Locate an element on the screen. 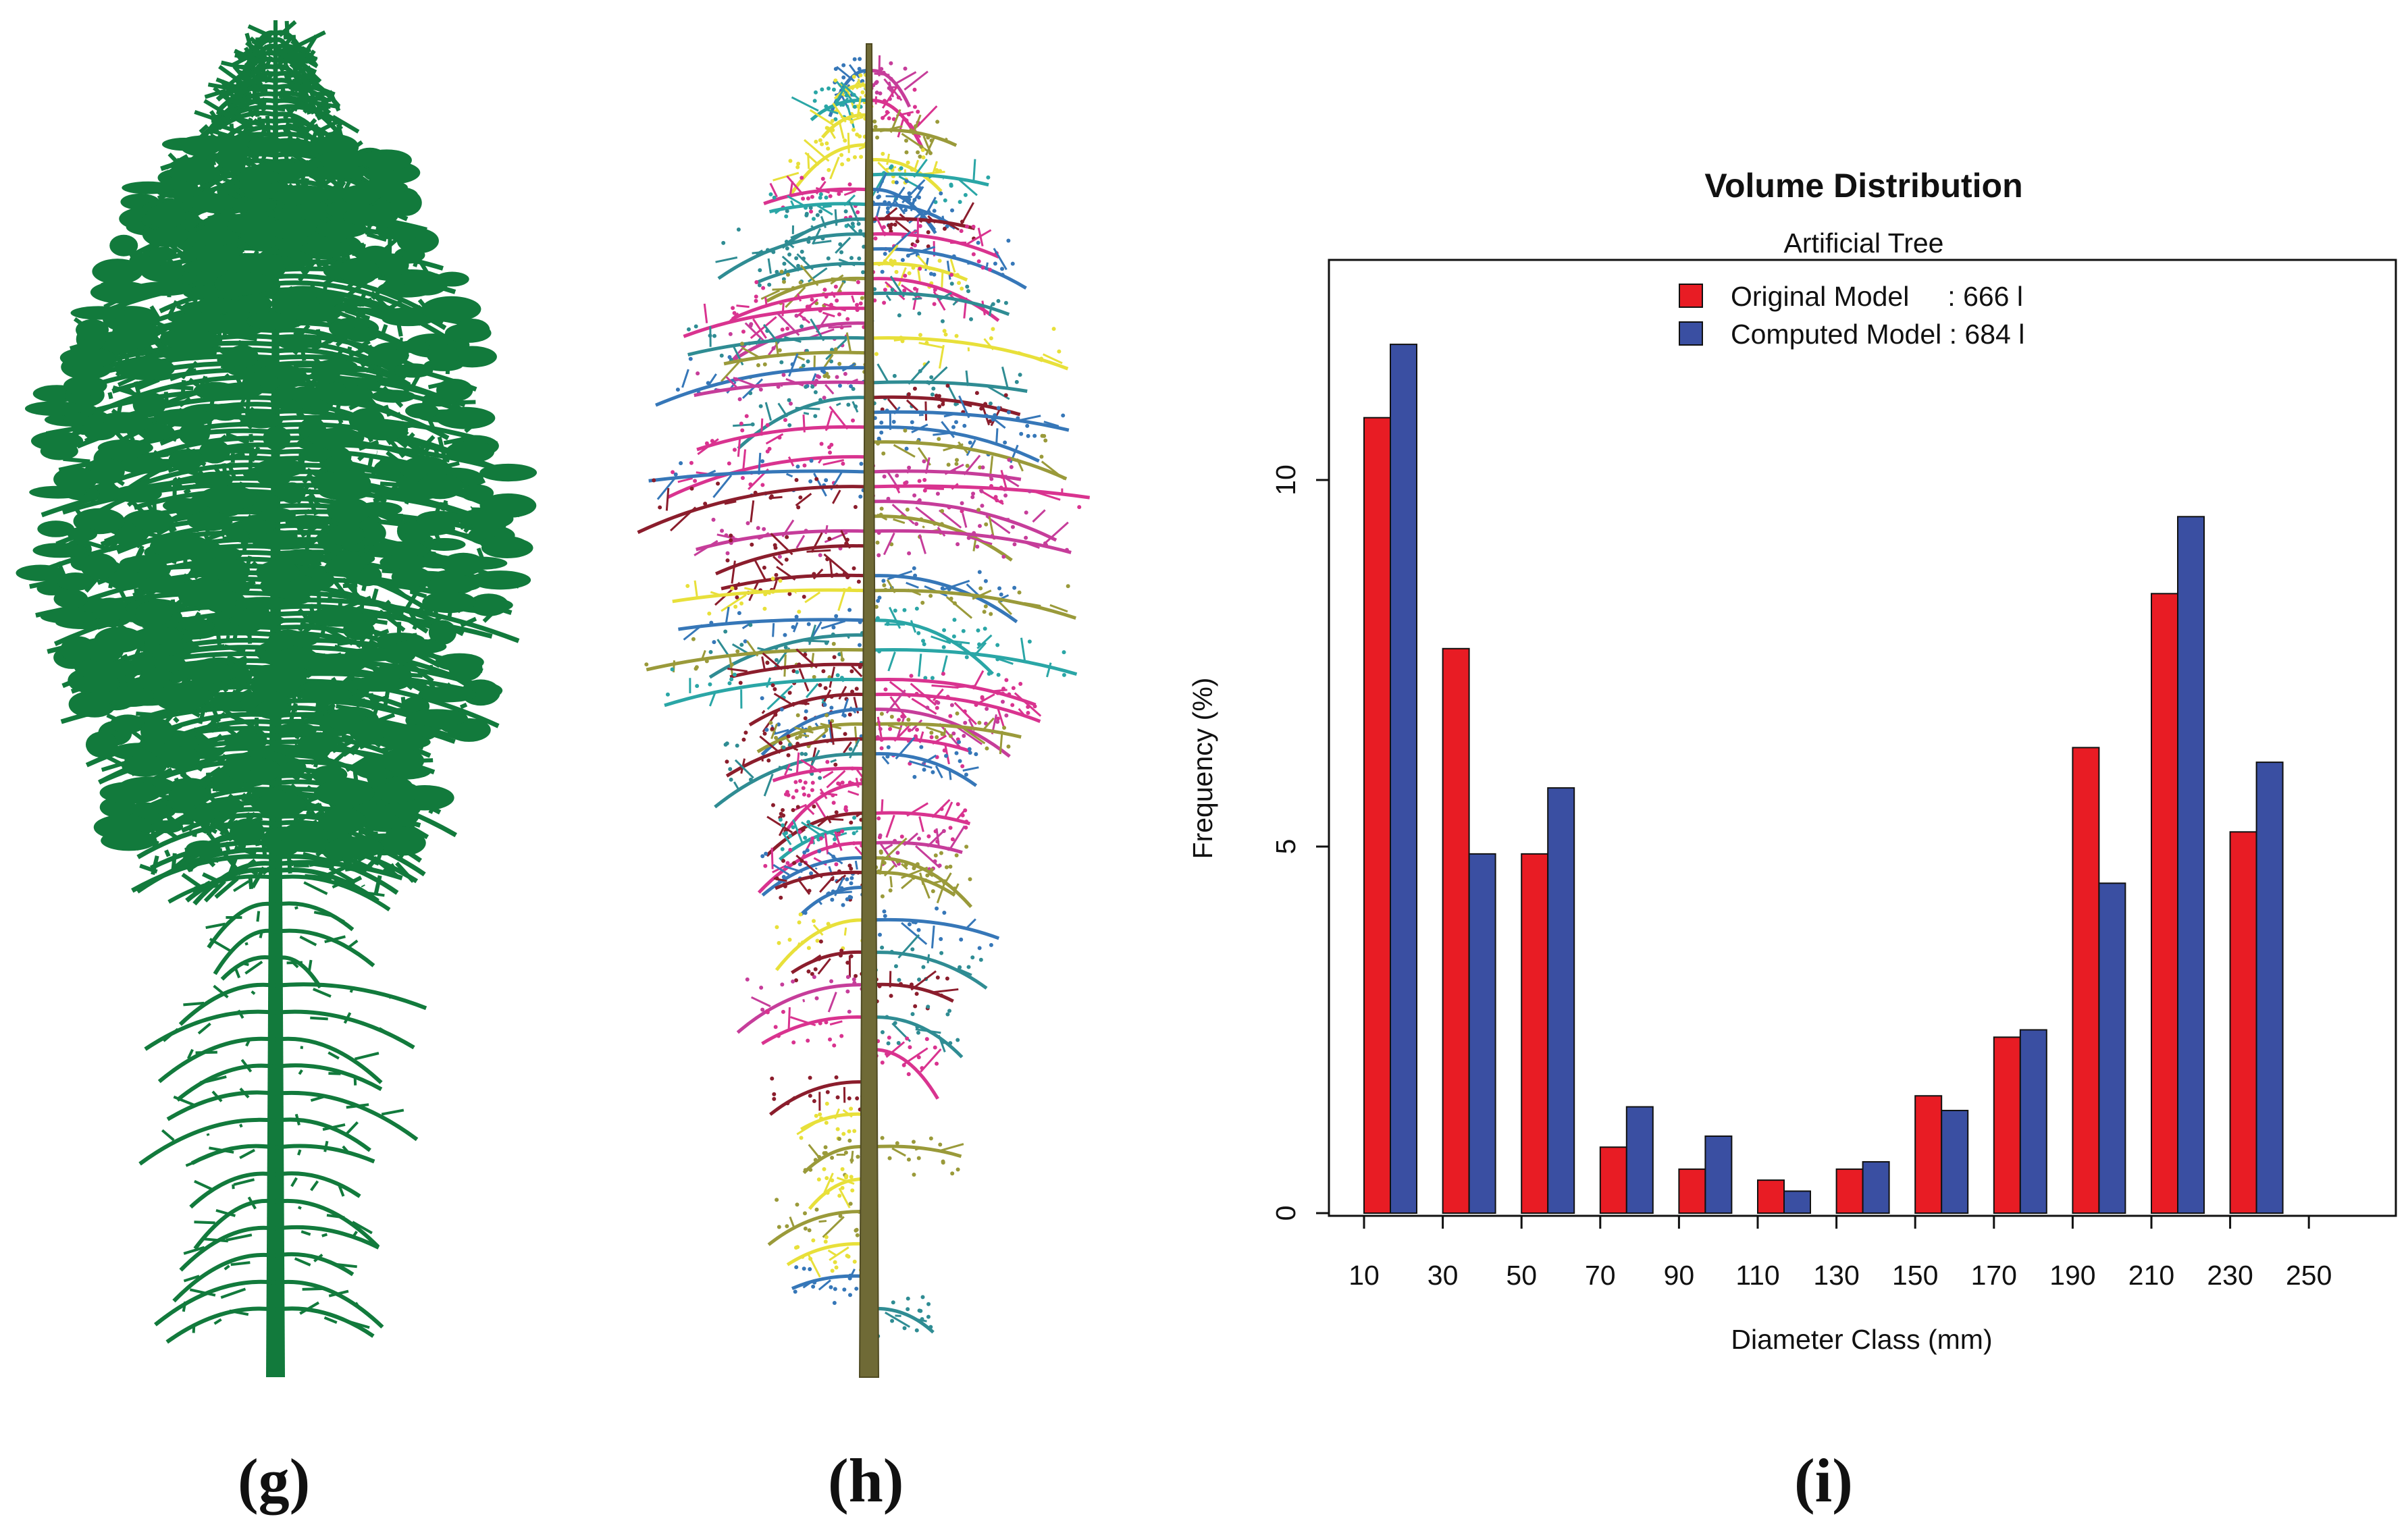  x-tick-label: 90 is located at coordinates (1679, 1275).